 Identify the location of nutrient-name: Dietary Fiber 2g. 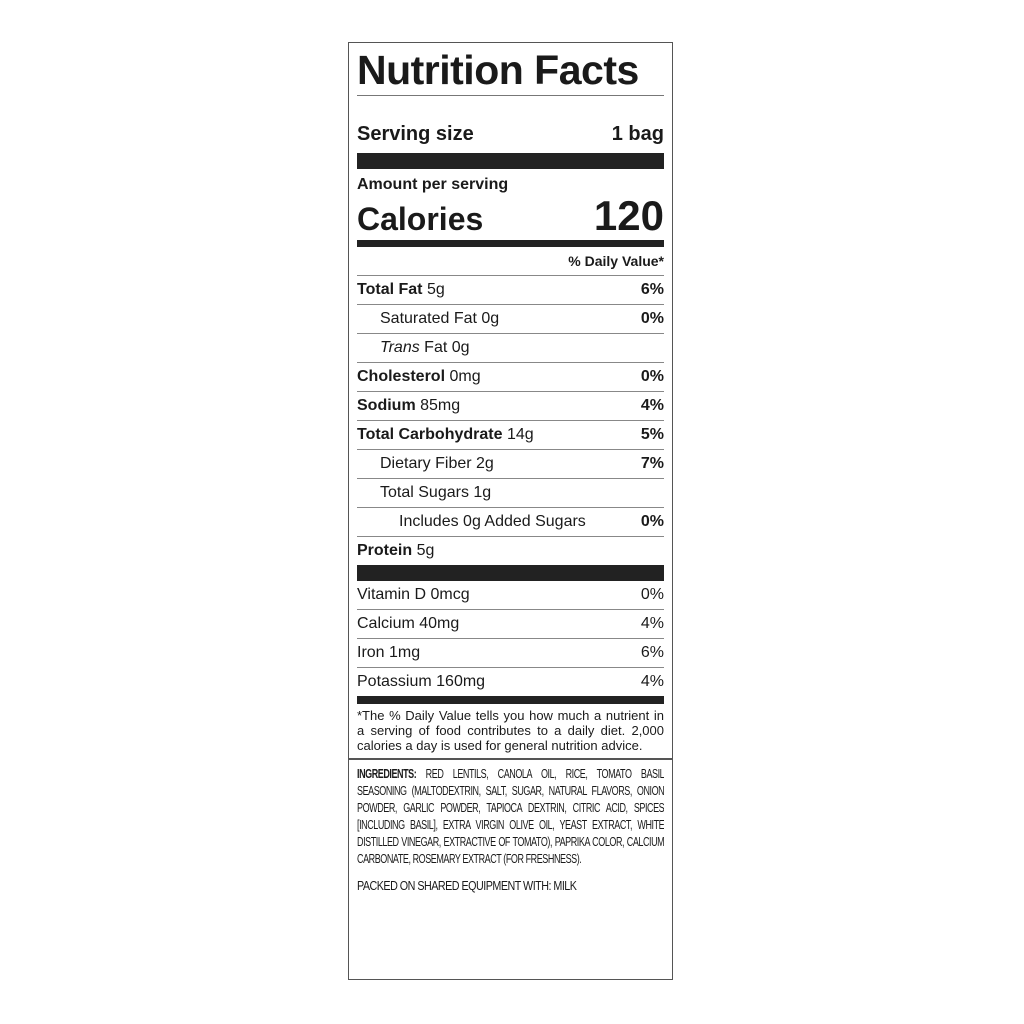
(425, 464).